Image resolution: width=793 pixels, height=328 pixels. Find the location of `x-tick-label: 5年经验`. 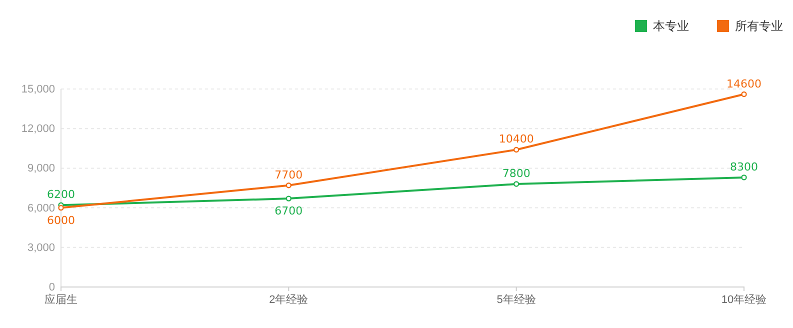

x-tick-label: 5年经验 is located at coordinates (516, 300).